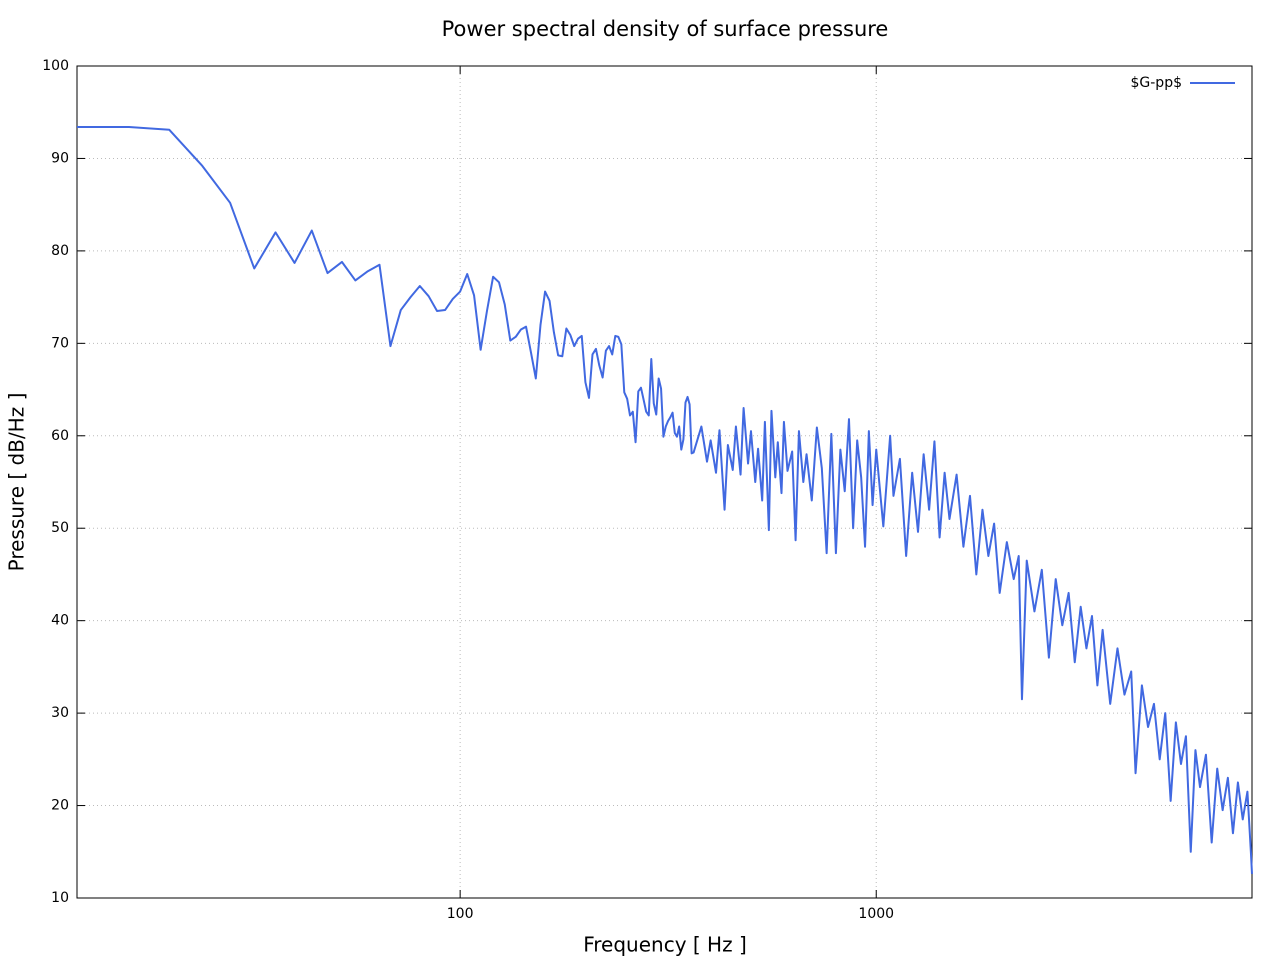 The width and height of the screenshot is (1280, 960). Describe the element at coordinates (60, 713) in the screenshot. I see `y-tick-label: 30` at that location.